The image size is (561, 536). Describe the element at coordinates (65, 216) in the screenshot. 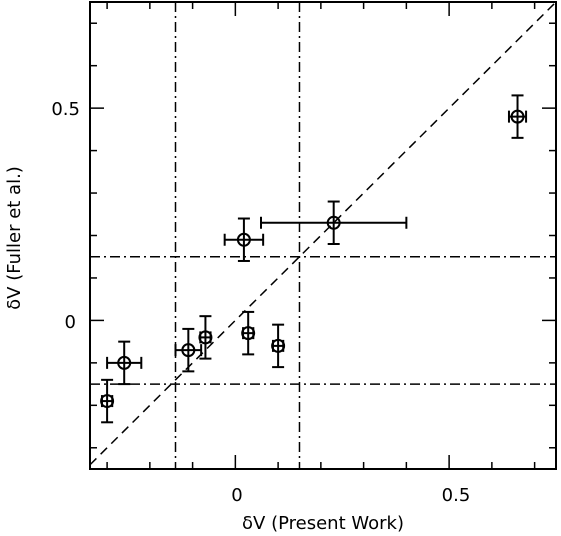

I see `y-tick-labels: 0 0.5` at that location.